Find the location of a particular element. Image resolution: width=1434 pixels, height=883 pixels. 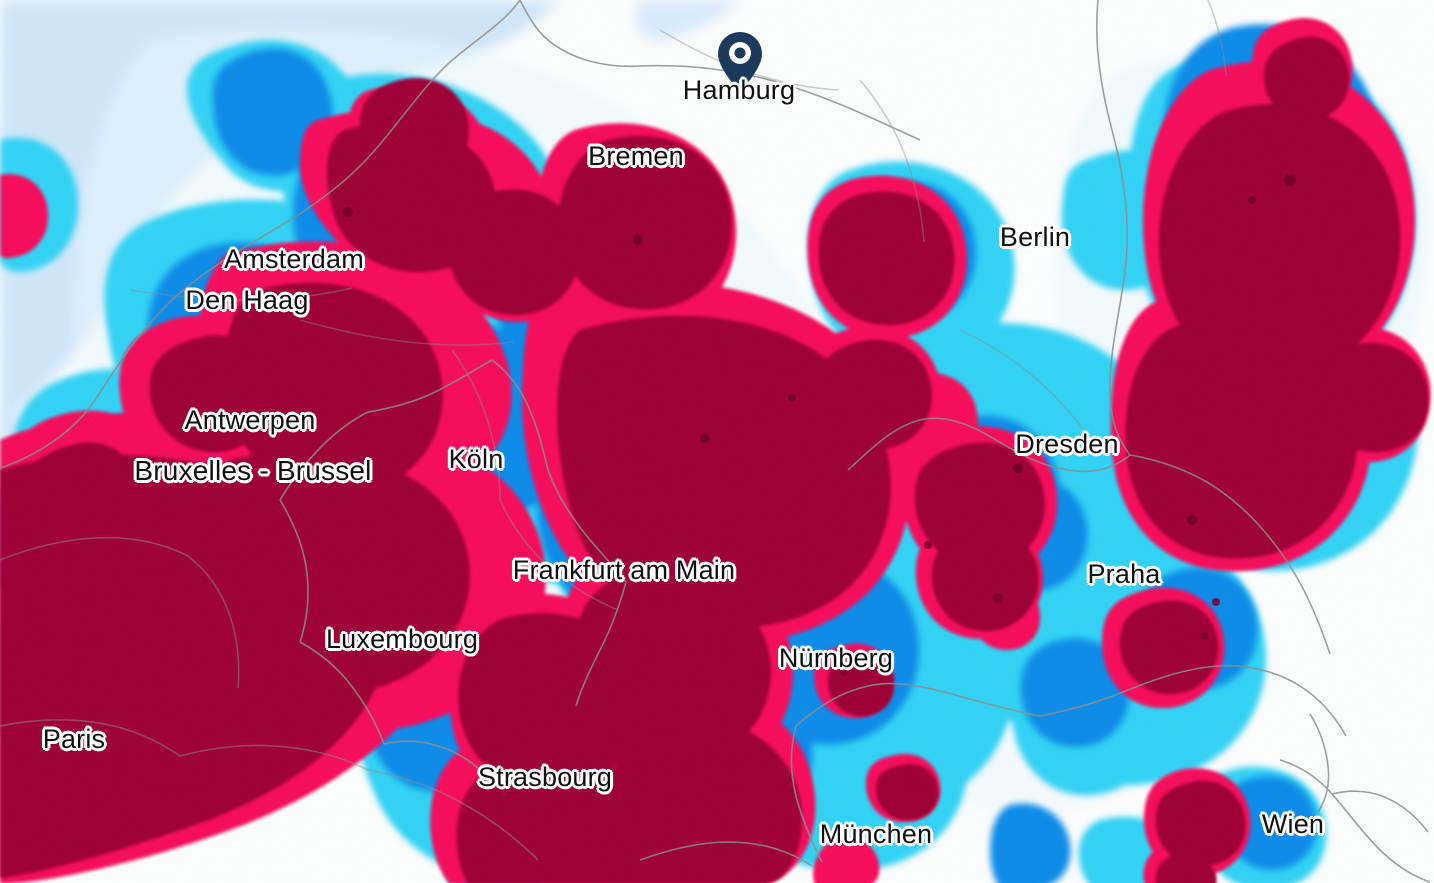

city-label: Bruxelles - Brussel is located at coordinates (253, 470).